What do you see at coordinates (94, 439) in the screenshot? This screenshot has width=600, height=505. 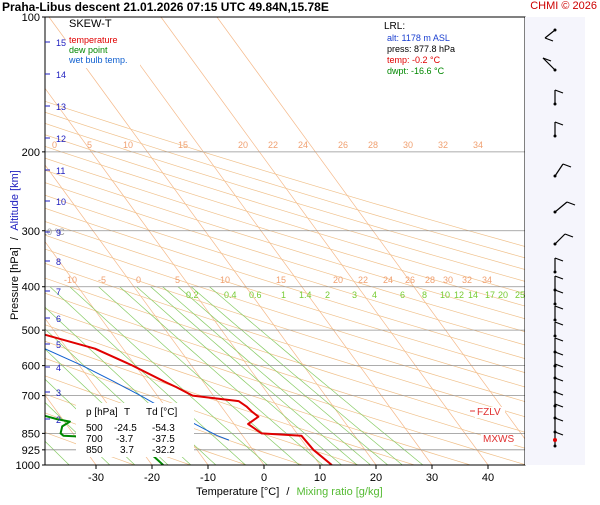 I see `table-cell: 700` at bounding box center [94, 439].